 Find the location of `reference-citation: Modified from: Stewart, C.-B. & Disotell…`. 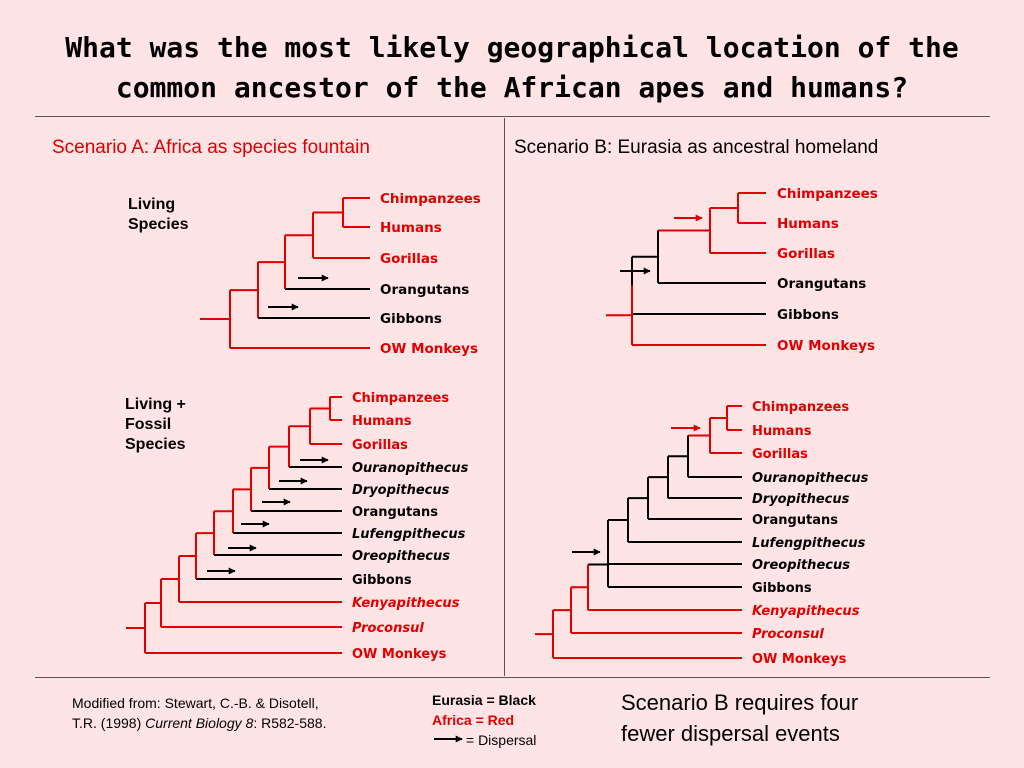

reference-citation: Modified from: Stewart, C.-B. & Disotell… is located at coordinates (199, 713).